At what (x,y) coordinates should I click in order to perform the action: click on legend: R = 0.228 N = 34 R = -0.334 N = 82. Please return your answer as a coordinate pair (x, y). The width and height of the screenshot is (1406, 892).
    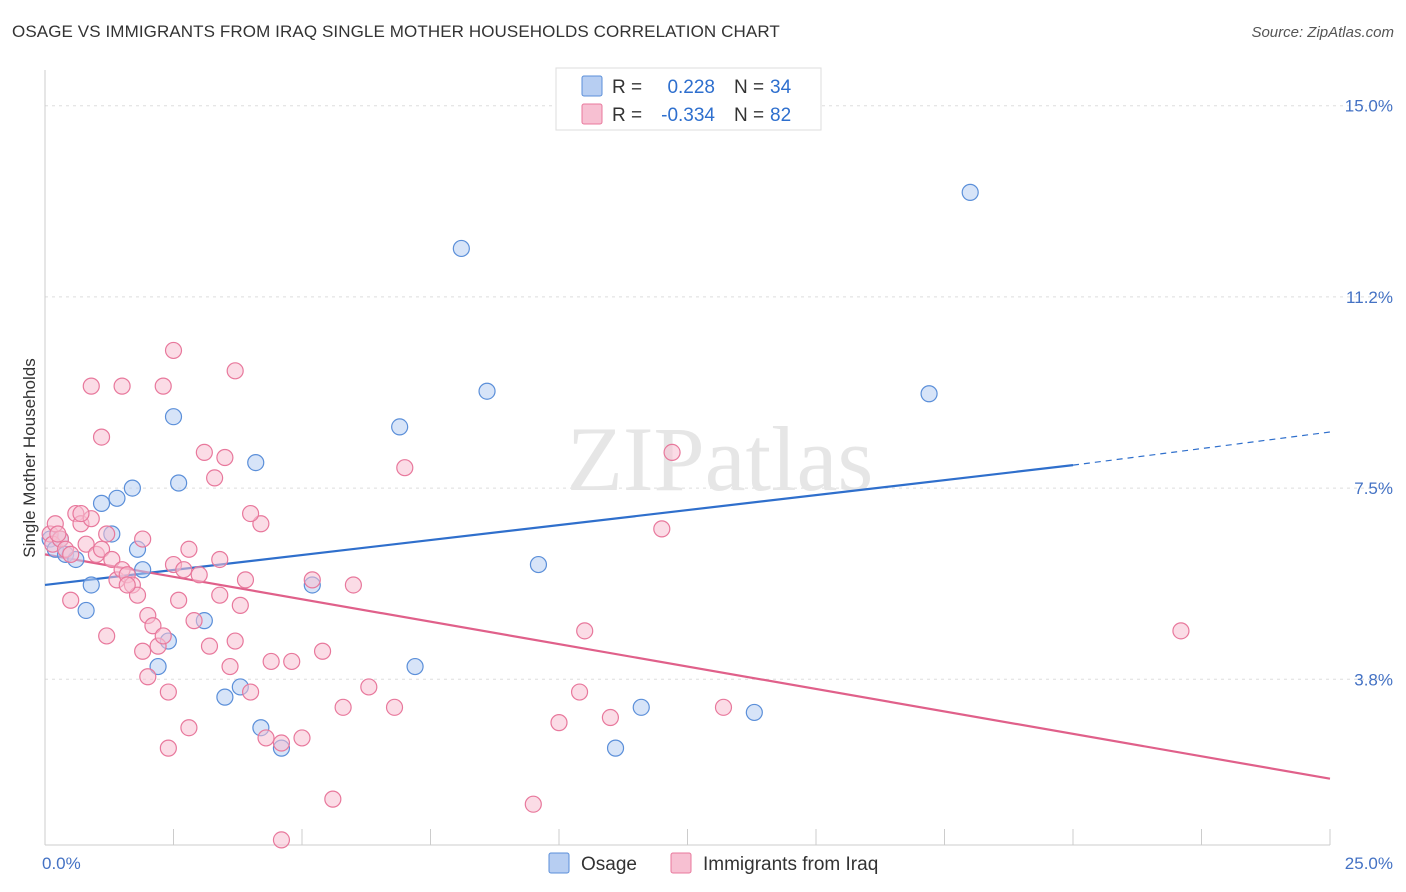
    Looking at the image, I should click on (688, 99).